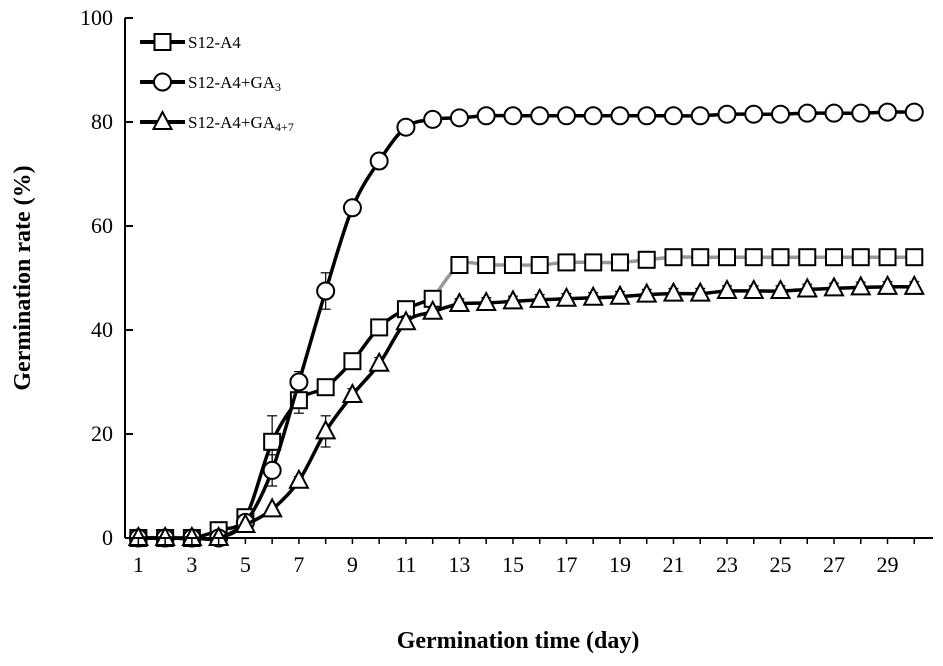 Image resolution: width=943 pixels, height=666 pixels. Describe the element at coordinates (405, 564) in the screenshot. I see `x-tick-label: 11` at that location.